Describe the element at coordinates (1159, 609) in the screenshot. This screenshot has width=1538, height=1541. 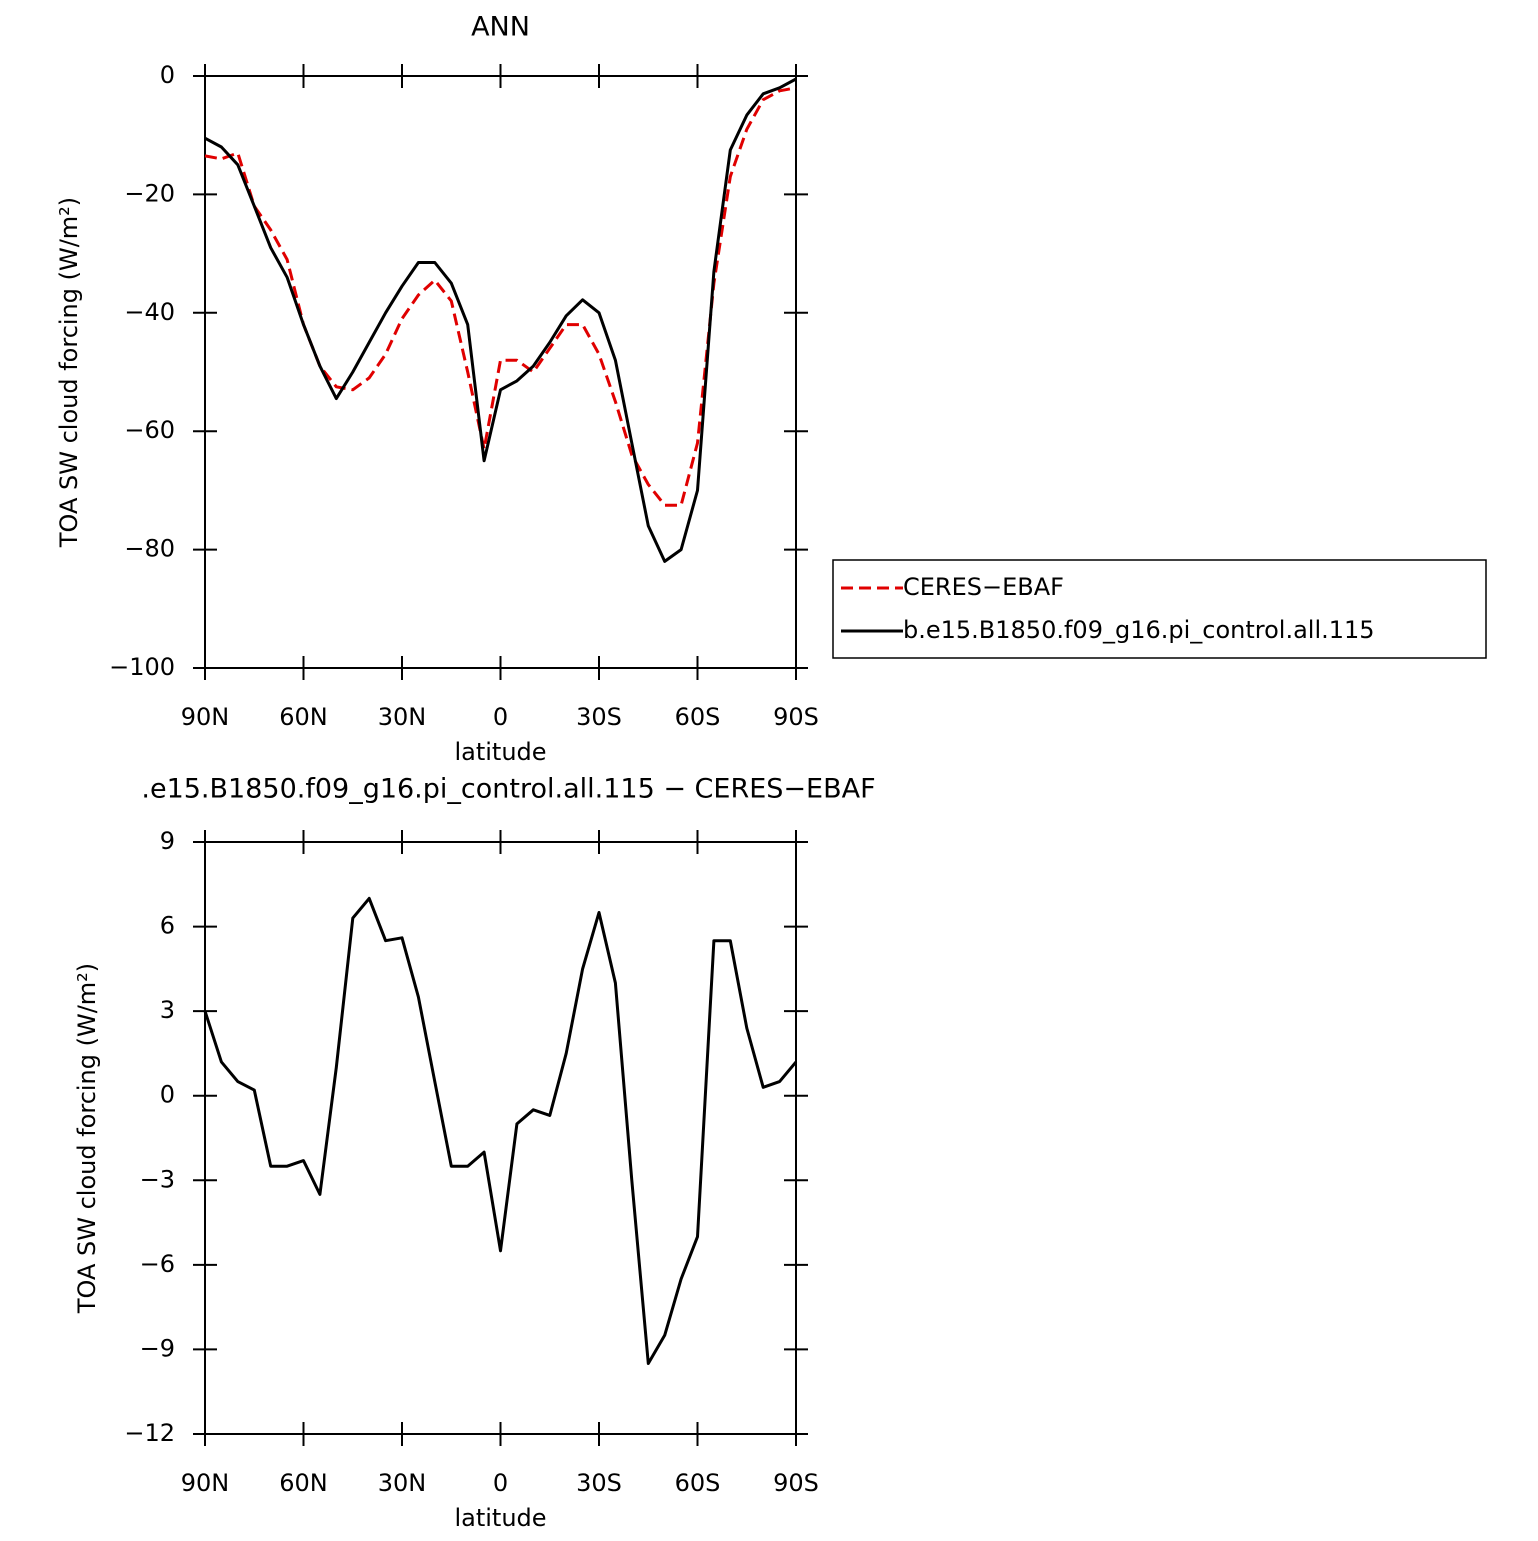
I see `legend-box` at that location.